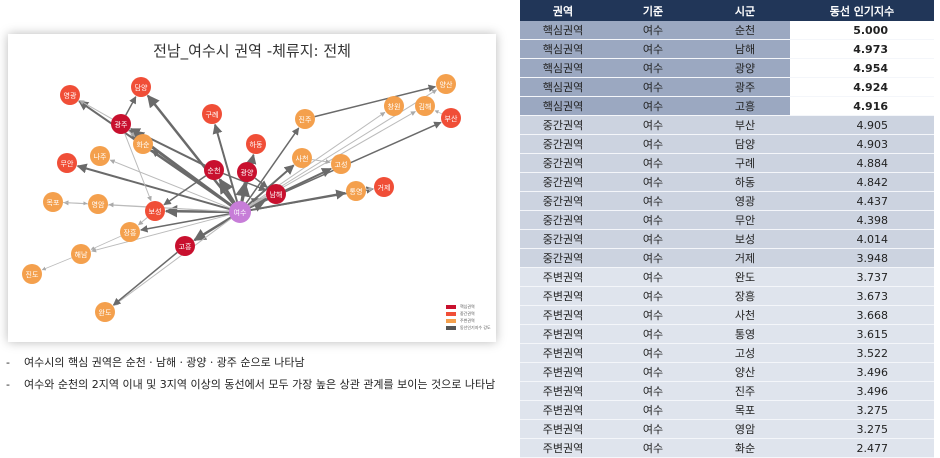 This screenshot has height=458, width=940. What do you see at coordinates (745, 448) in the screenshot?
I see `cell-city: 화순` at bounding box center [745, 448].